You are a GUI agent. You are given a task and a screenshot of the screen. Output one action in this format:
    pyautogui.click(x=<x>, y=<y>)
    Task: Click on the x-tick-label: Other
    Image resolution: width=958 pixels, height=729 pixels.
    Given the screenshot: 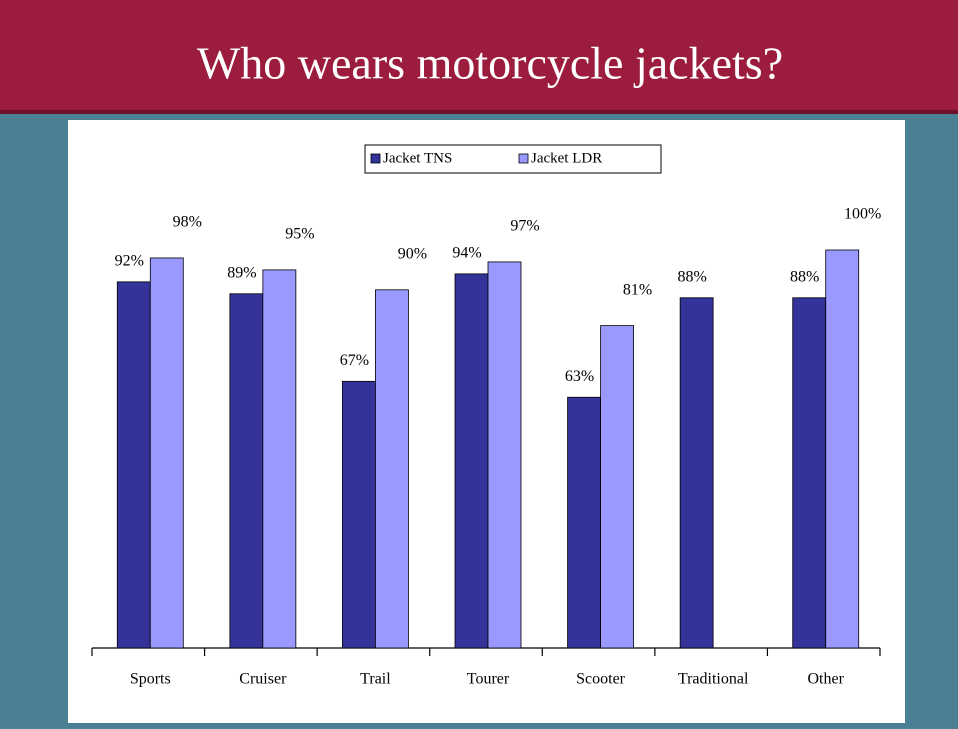 What is the action you would take?
    pyautogui.click(x=825, y=679)
    